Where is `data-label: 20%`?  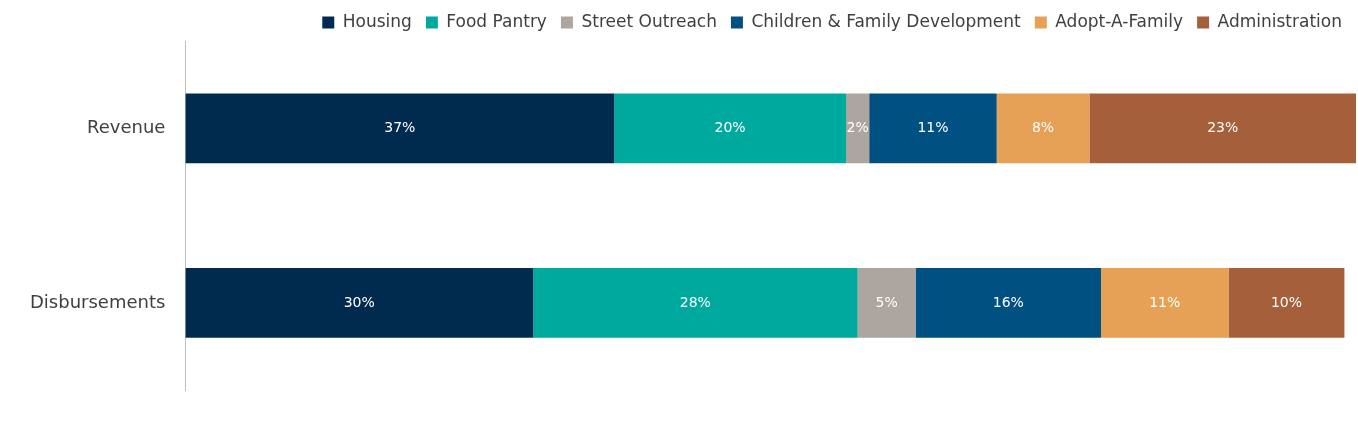 data-label: 20% is located at coordinates (730, 126).